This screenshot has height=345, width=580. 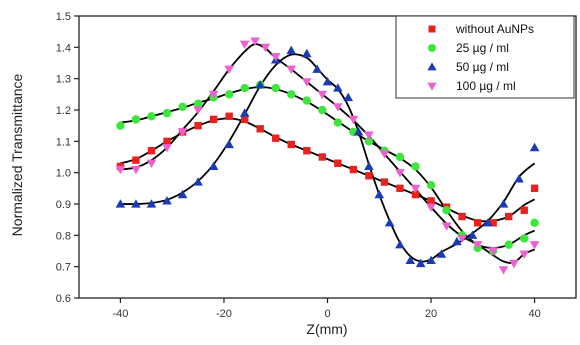 I want to click on x-tick-label: 40, so click(x=534, y=314).